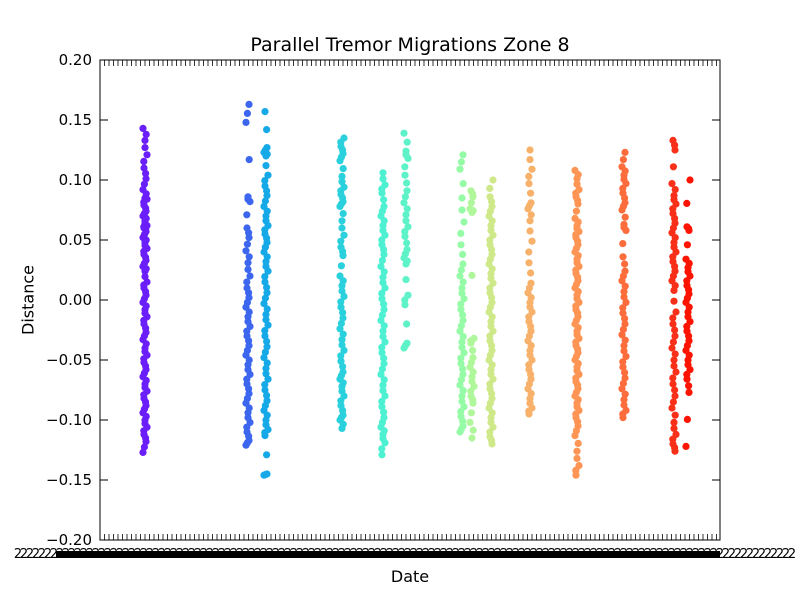 This screenshot has height=600, width=800. Describe the element at coordinates (388, 554) in the screenshot. I see `x-tick-label-band` at that location.